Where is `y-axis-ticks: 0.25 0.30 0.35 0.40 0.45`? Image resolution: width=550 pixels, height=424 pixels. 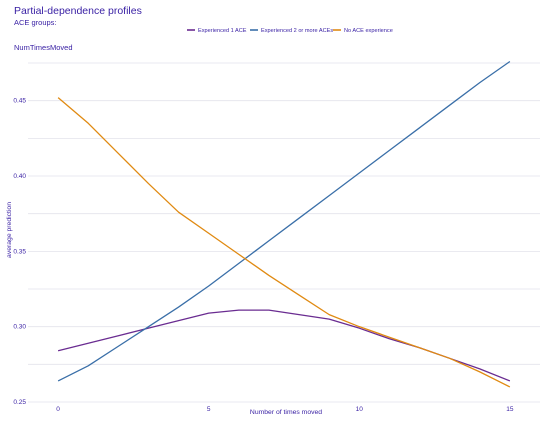
y-axis-ticks: 0.25 0.30 0.35 0.40 0.45 is located at coordinates (19, 252).